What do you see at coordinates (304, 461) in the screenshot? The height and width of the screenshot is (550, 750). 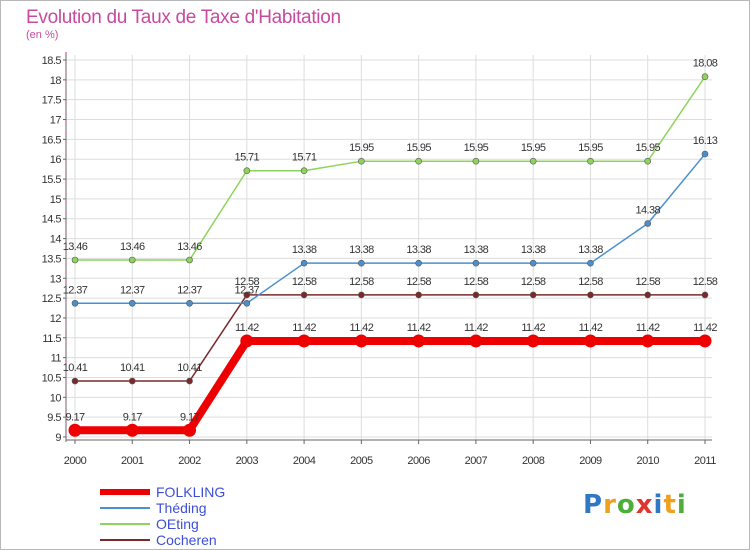 I see `x-tick-label: 2004` at bounding box center [304, 461].